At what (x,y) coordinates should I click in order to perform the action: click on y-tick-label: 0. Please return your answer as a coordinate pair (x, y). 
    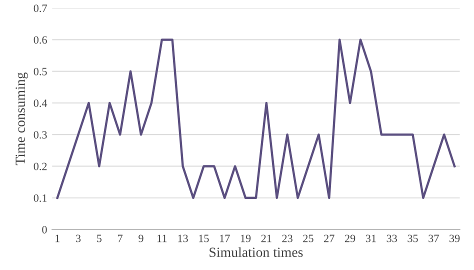
    Looking at the image, I should click on (44, 230).